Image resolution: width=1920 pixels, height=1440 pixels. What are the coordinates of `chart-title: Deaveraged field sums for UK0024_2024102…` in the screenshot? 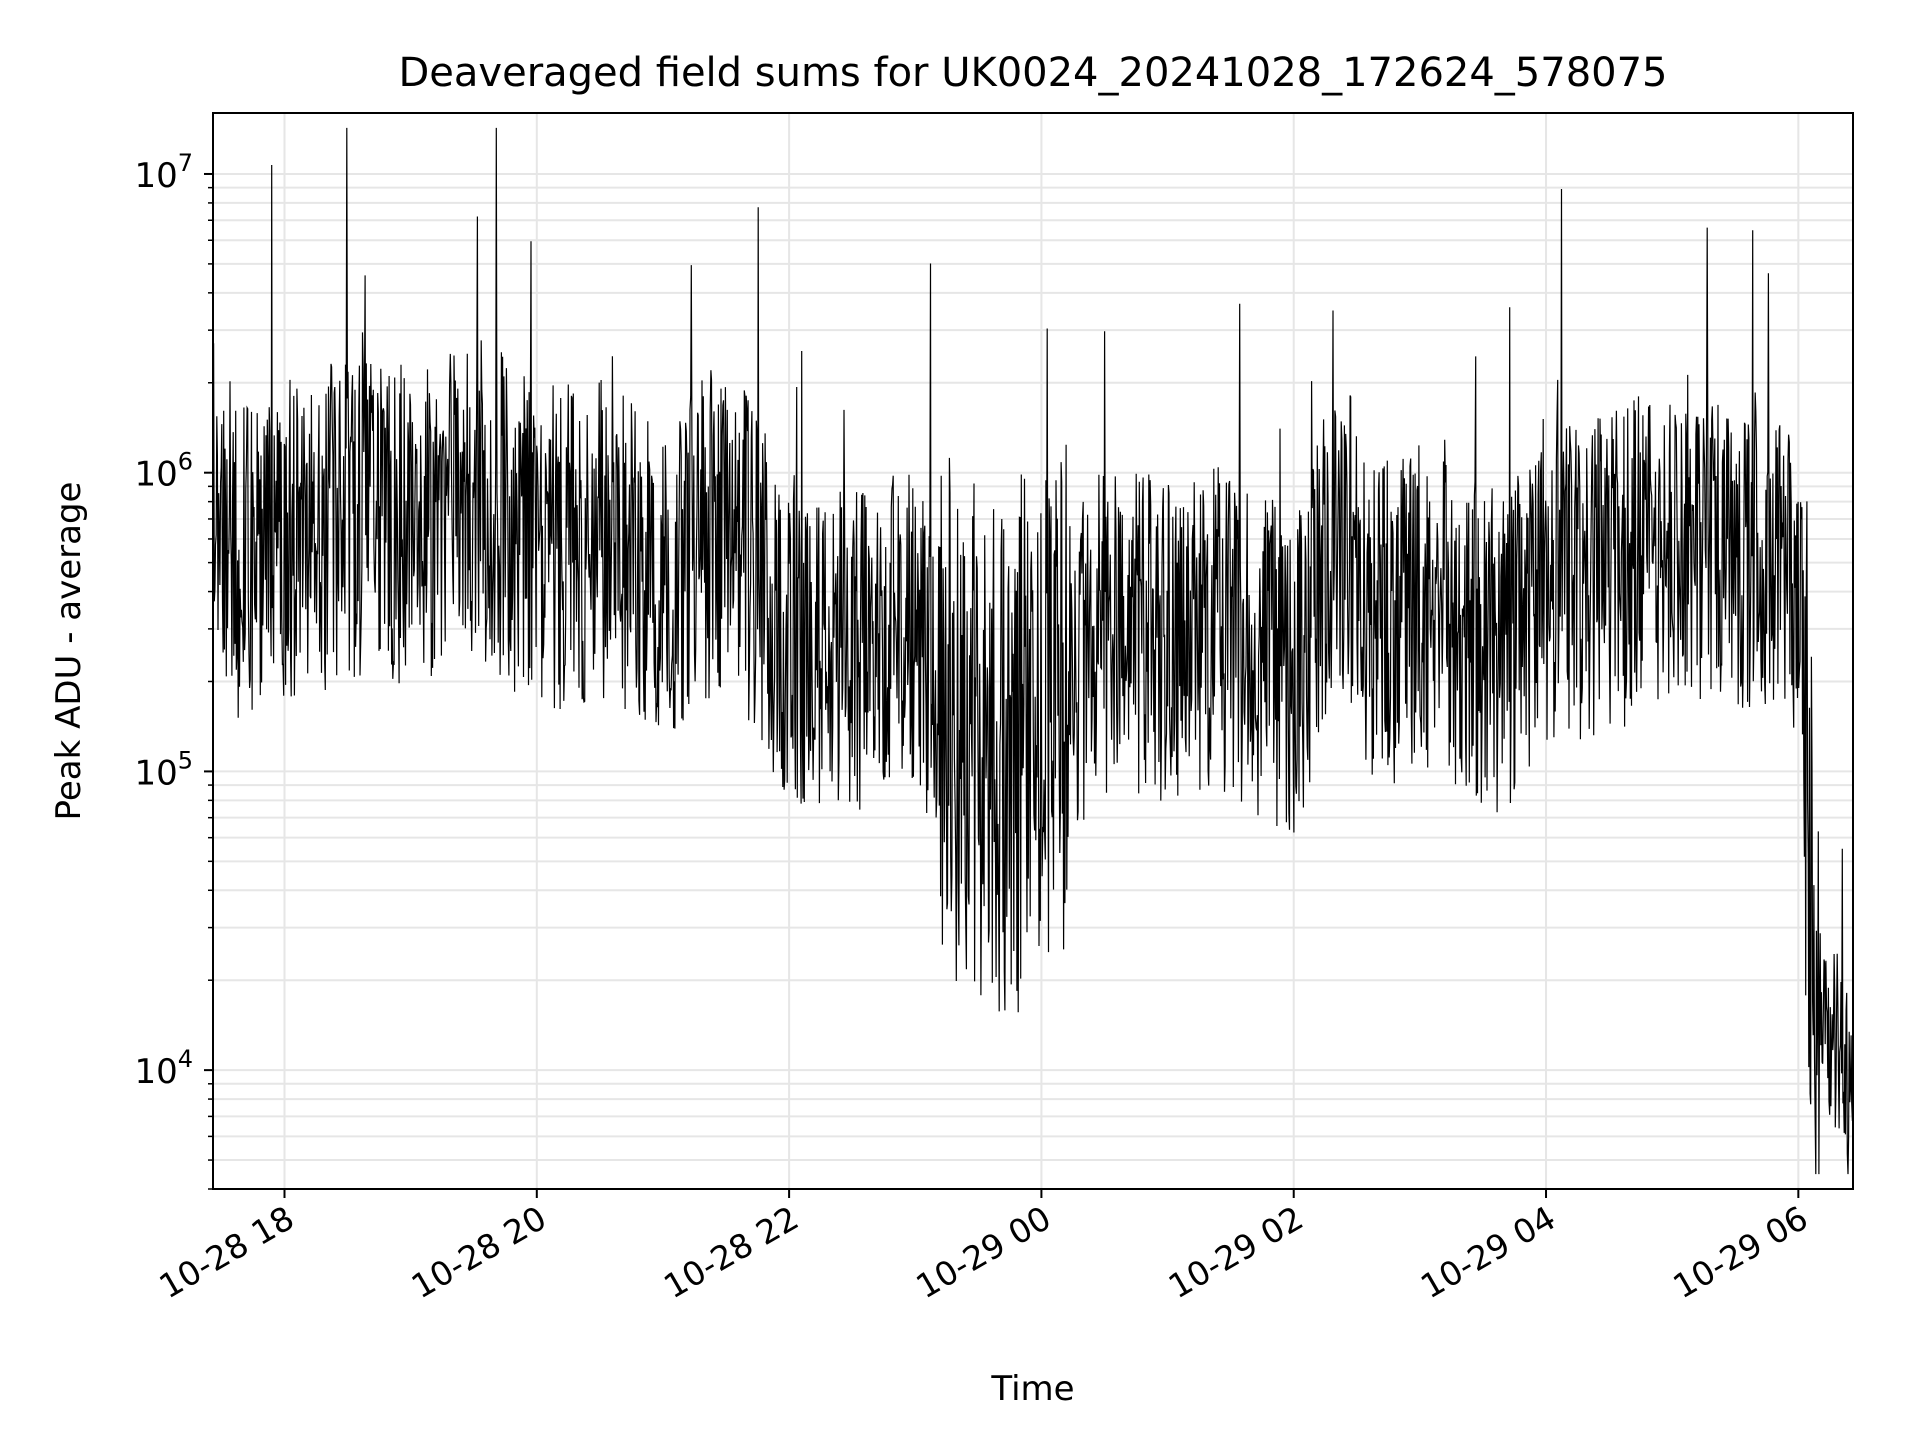 It's located at (1032, 73).